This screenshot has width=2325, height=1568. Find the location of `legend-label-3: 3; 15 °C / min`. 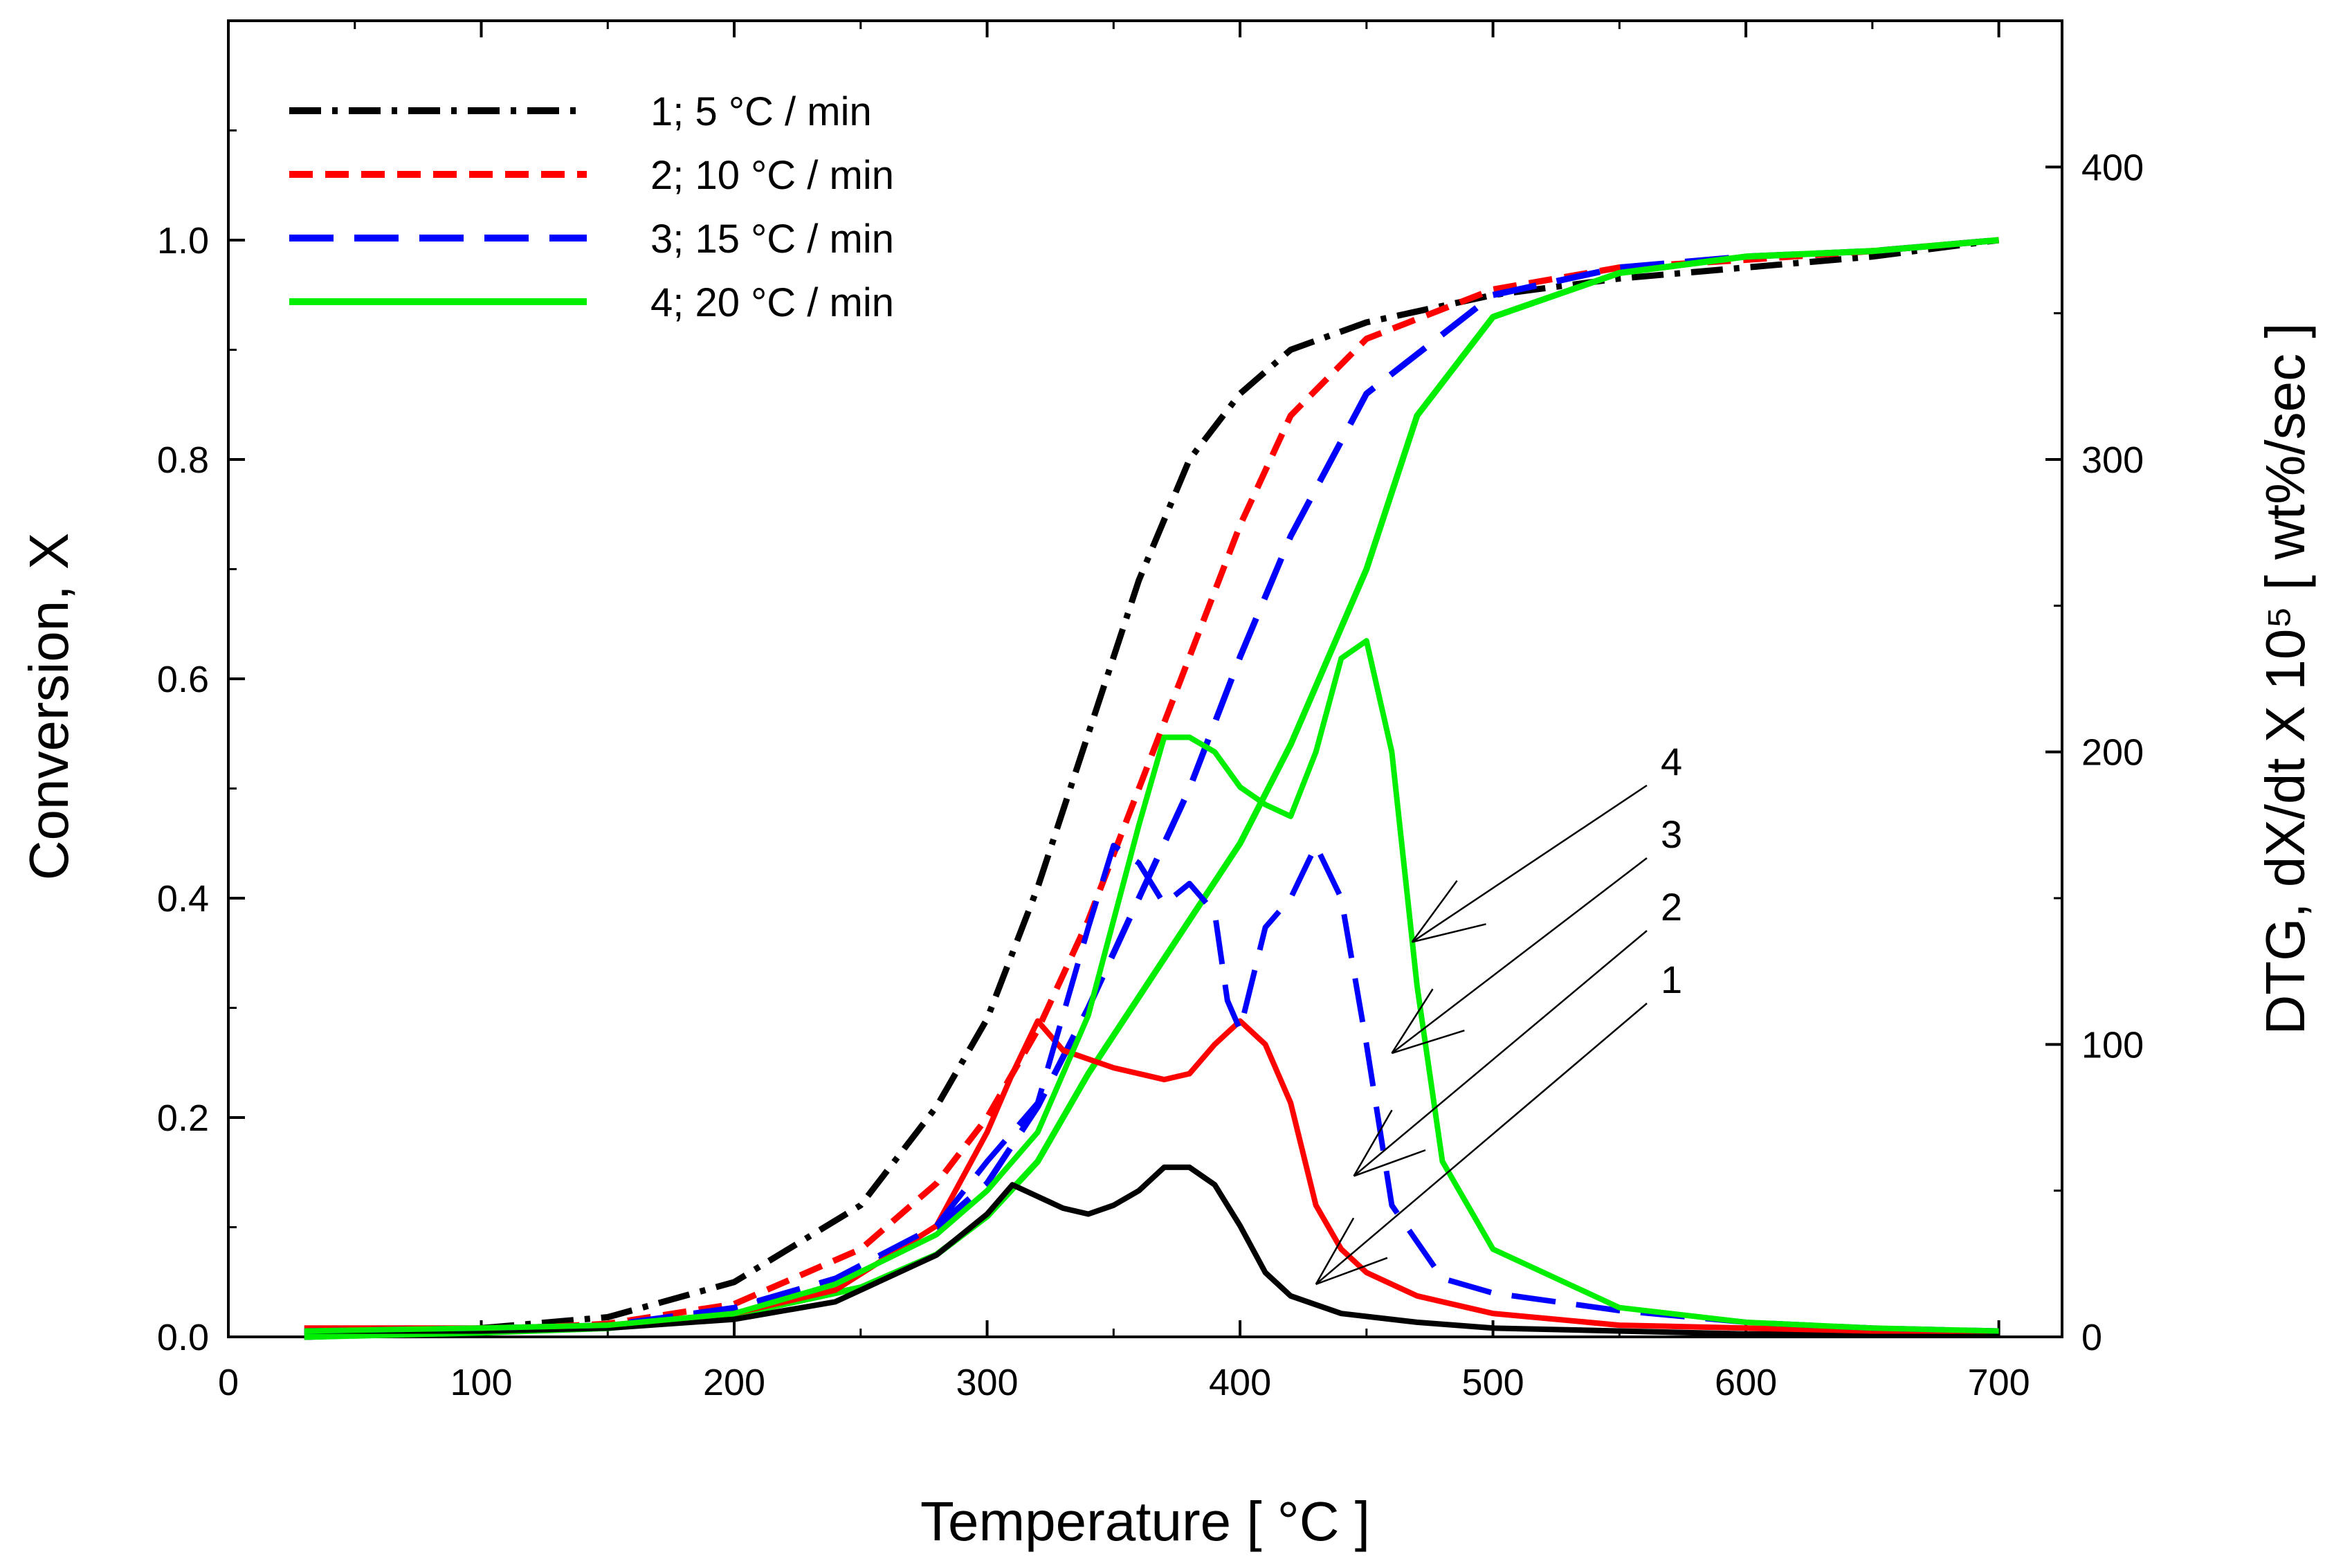

legend-label-3: 3; 15 °C / min is located at coordinates (772, 239).